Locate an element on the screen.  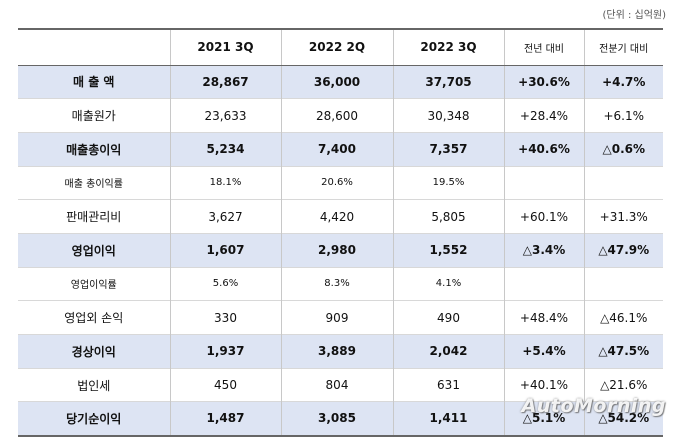
table-row: 영업외 손익 330 909 490 +48.4% △46.1% is located at coordinates (340, 317).